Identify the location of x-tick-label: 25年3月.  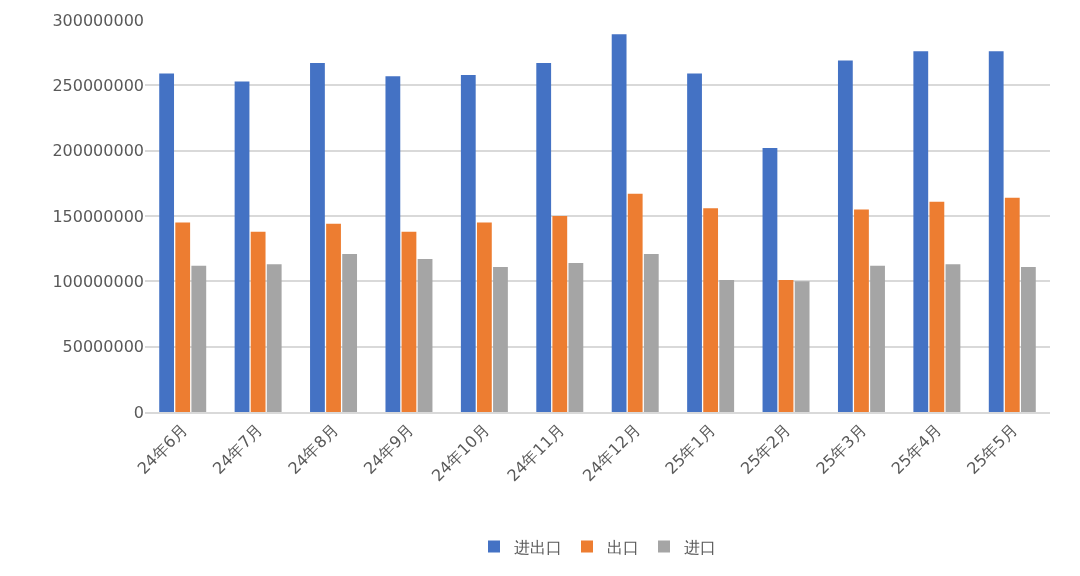
(841, 449).